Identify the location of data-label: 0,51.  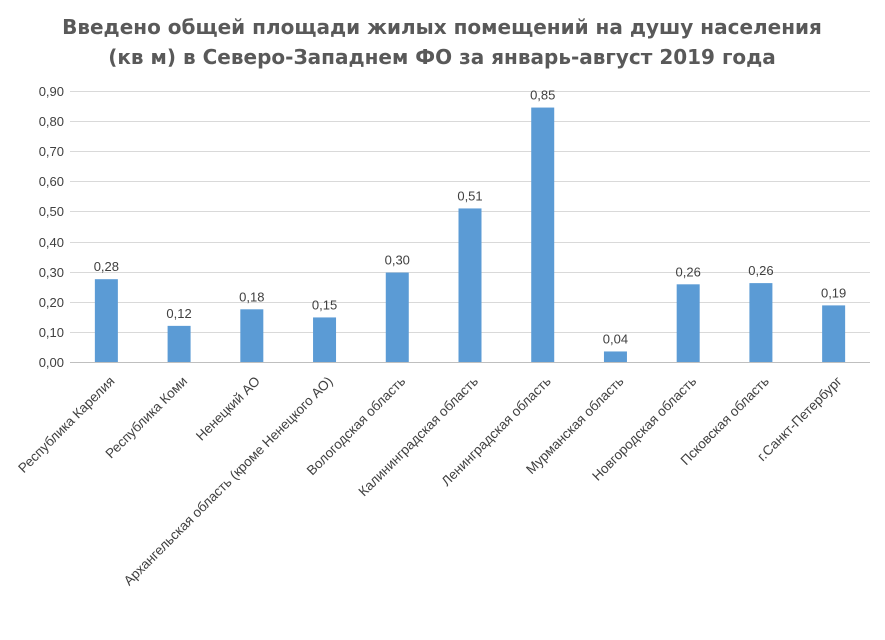
(469, 195).